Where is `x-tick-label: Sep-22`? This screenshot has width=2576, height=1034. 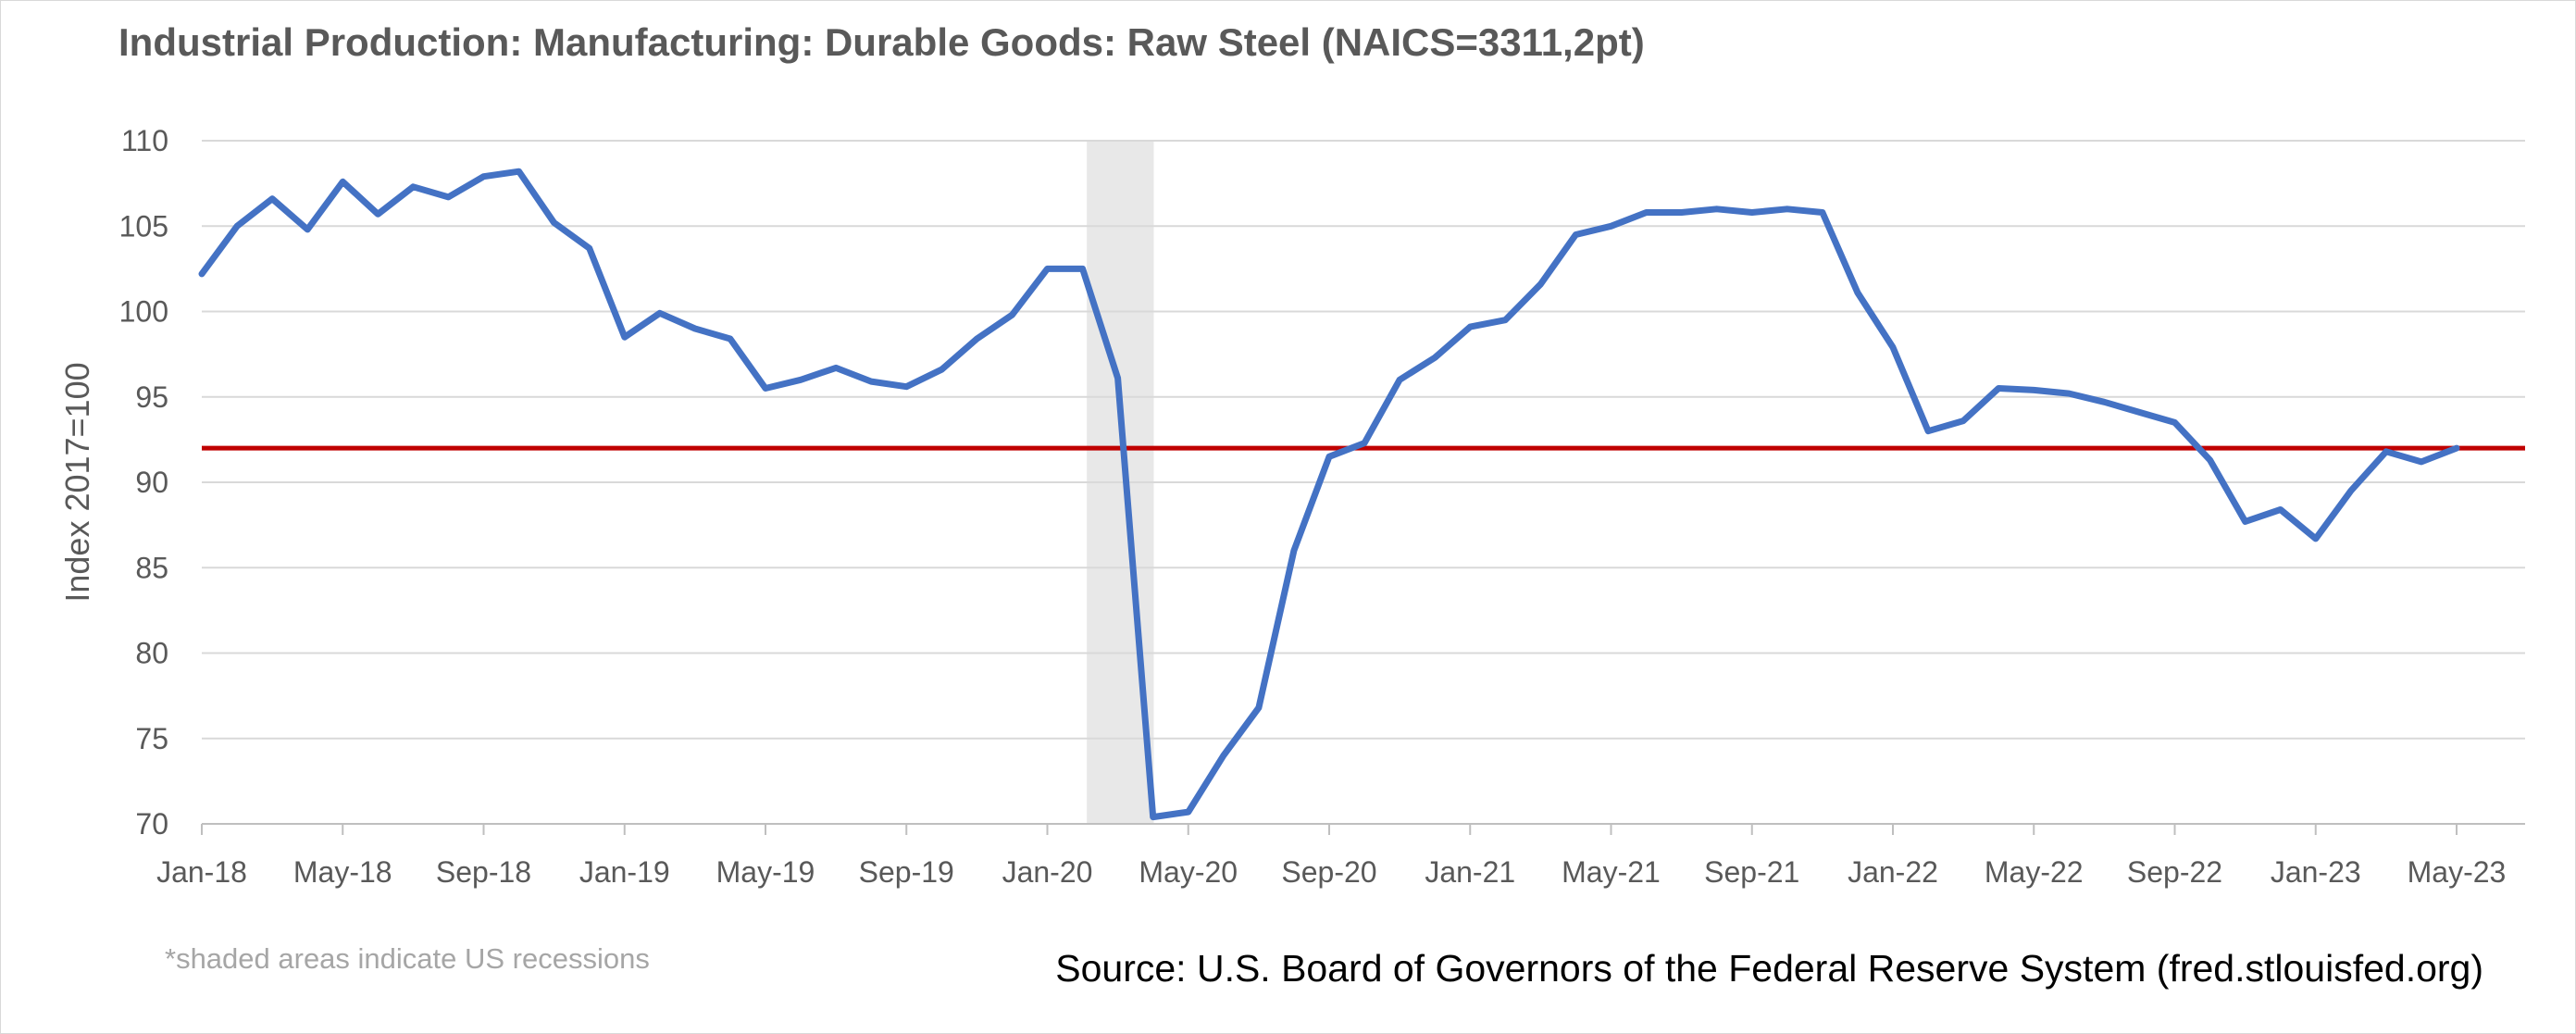 x-tick-label: Sep-22 is located at coordinates (2174, 872).